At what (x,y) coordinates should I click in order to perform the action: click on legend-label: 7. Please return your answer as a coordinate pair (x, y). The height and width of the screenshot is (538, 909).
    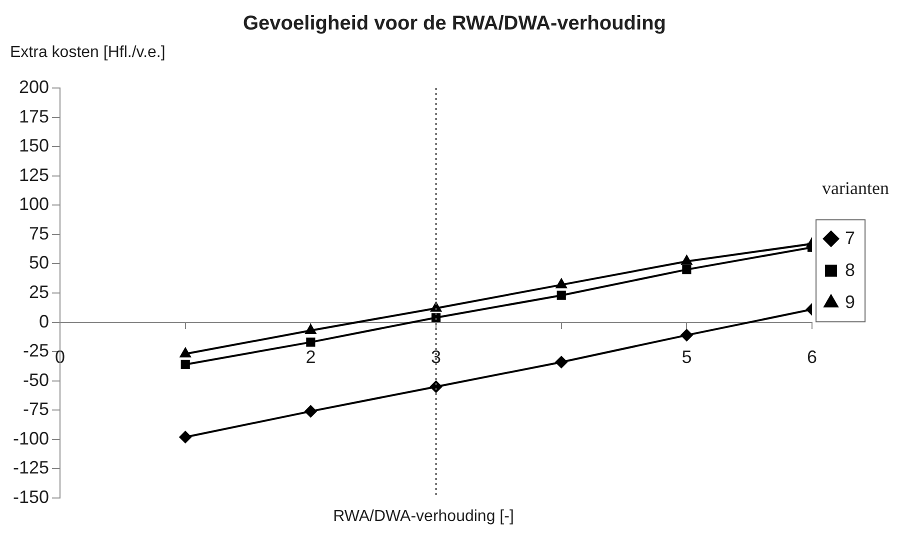
    Looking at the image, I should click on (850, 238).